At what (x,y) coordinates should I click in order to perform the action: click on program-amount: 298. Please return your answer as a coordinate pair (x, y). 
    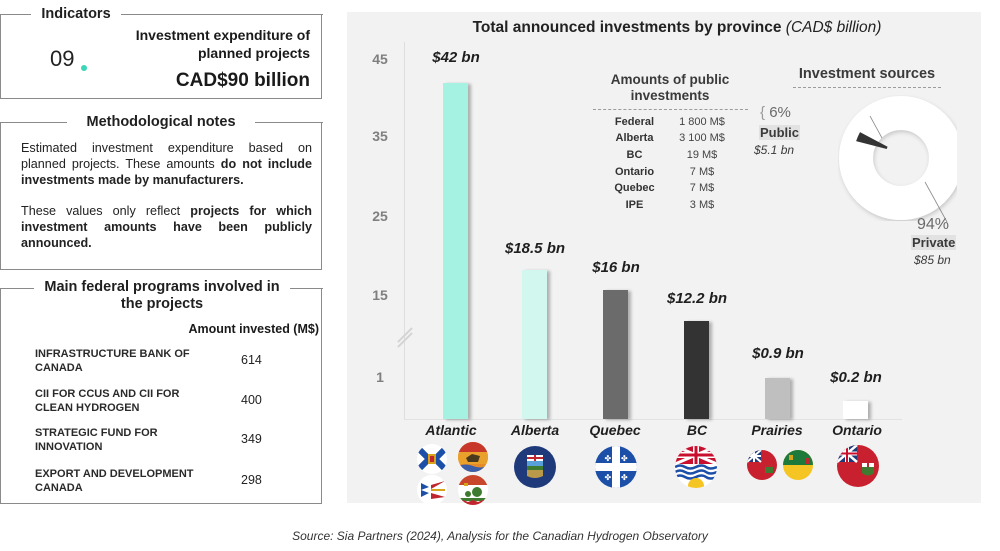
    Looking at the image, I should click on (251, 480).